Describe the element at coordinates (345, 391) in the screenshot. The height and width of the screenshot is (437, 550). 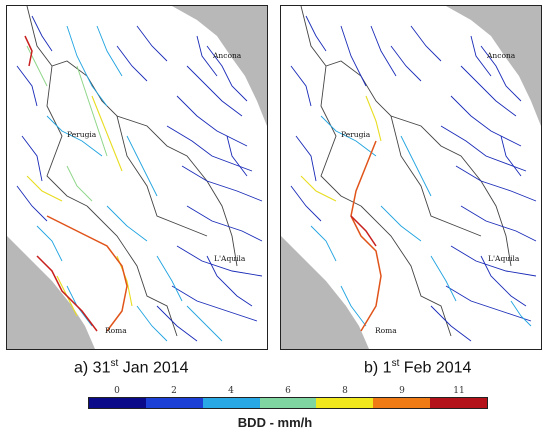
I see `legend-tick-4: 8` at that location.